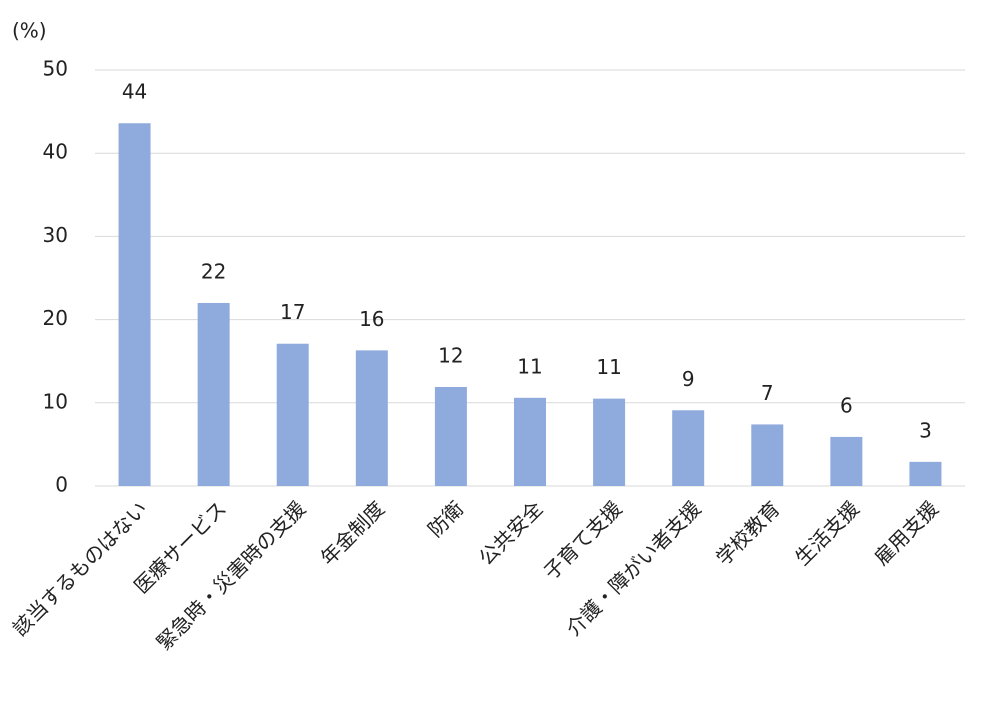  What do you see at coordinates (445, 518) in the screenshot?
I see `x-tick-label: 防衛` at bounding box center [445, 518].